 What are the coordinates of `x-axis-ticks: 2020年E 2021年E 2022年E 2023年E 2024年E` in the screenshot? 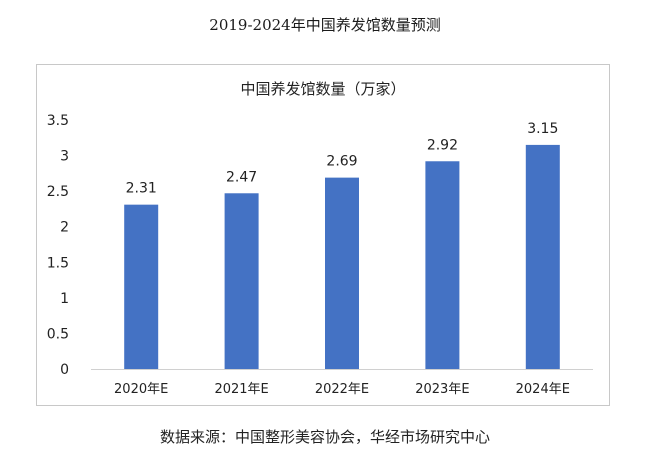 It's located at (342, 389).